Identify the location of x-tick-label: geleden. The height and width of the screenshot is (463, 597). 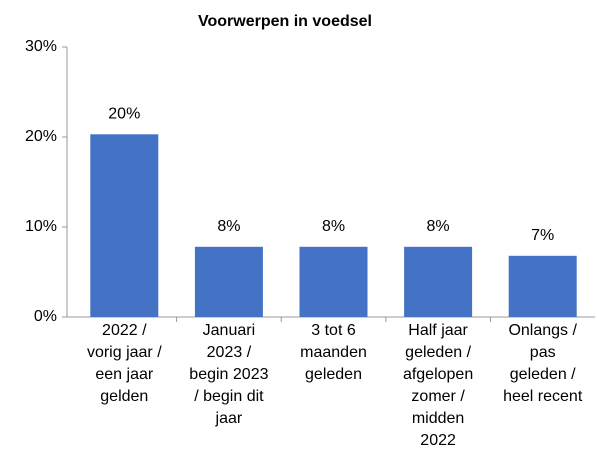
(333, 374).